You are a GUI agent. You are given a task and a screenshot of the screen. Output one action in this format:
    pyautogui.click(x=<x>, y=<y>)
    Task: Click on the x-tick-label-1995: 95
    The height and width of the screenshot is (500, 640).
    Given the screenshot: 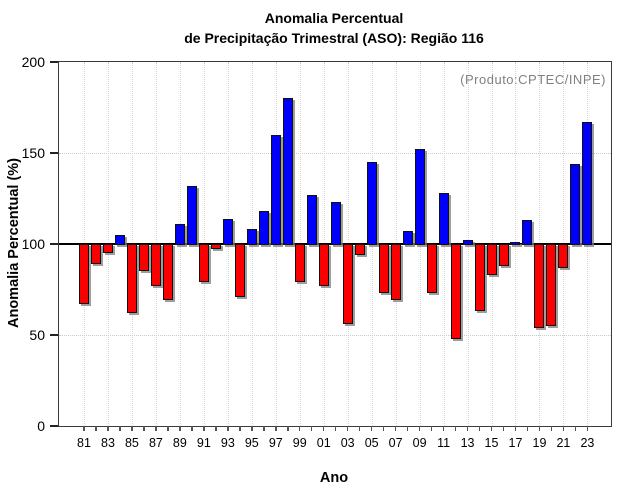 What is the action you would take?
    pyautogui.click(x=251, y=443)
    